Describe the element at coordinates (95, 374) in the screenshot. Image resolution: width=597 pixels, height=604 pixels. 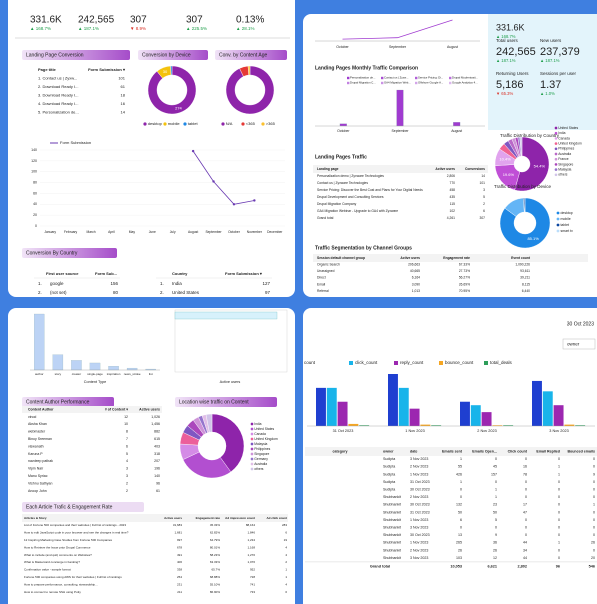
I see `x-tick-label: single-page` at that location.